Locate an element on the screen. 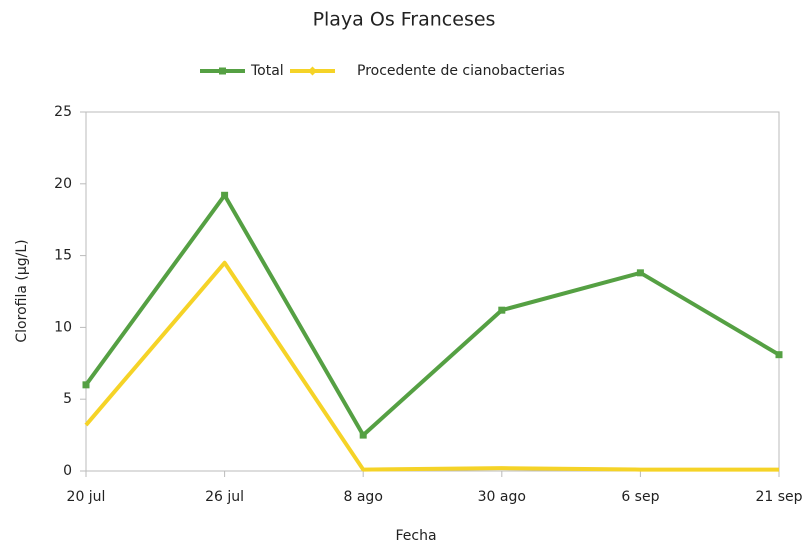 Image resolution: width=808 pixels, height=549 pixels. y-axis-label: Clorofila (µg/L) is located at coordinates (22, 290).